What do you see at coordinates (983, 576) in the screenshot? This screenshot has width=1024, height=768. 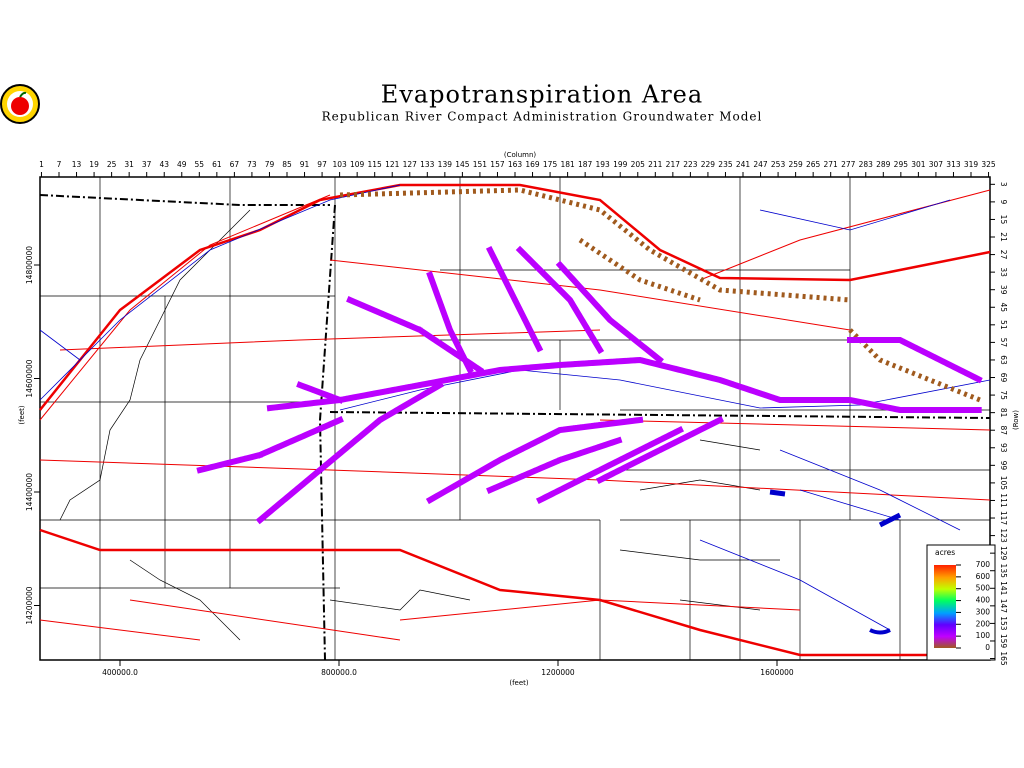 I see `legend-tick-label: 600` at bounding box center [983, 576].